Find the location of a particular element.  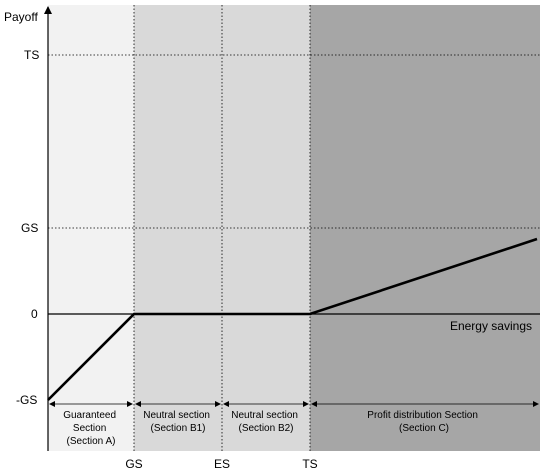

section-c-label-line: (Section C) is located at coordinates (424, 428).